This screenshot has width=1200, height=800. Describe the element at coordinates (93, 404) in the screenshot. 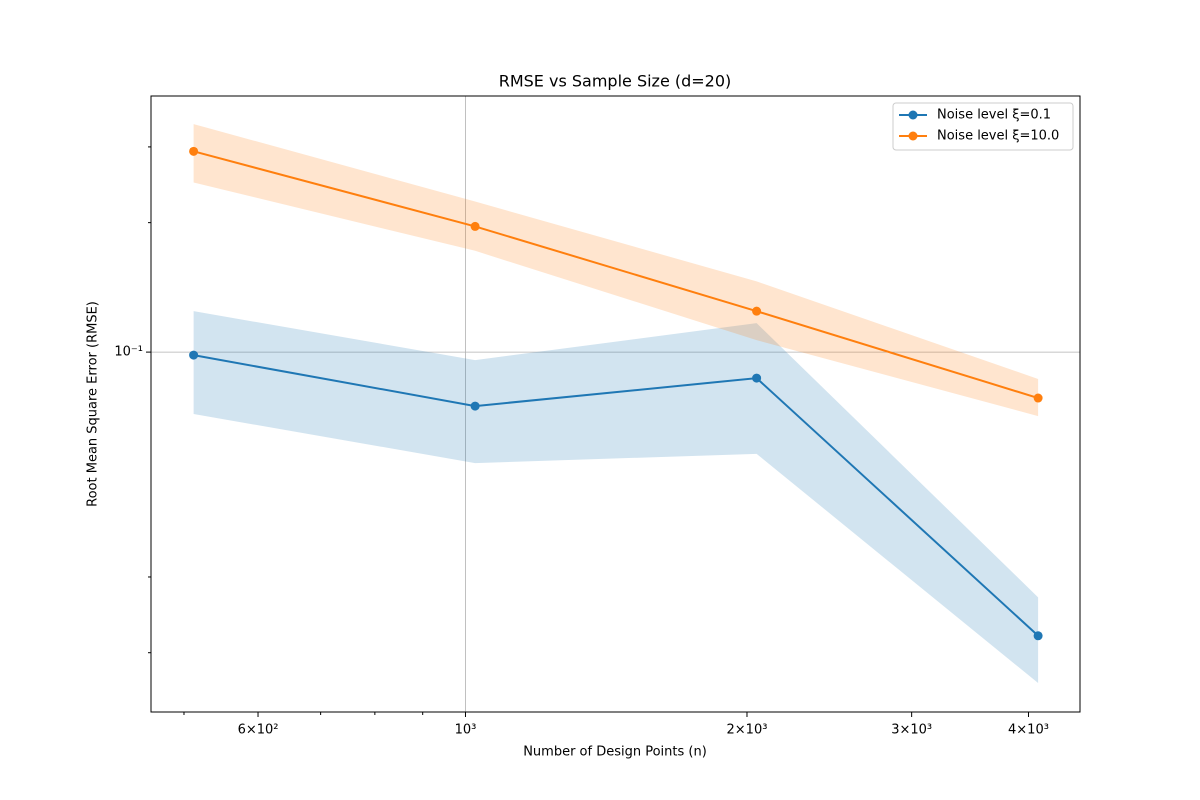

I see `y-axis-label: Root Mean Square Error (RMSE)` at that location.